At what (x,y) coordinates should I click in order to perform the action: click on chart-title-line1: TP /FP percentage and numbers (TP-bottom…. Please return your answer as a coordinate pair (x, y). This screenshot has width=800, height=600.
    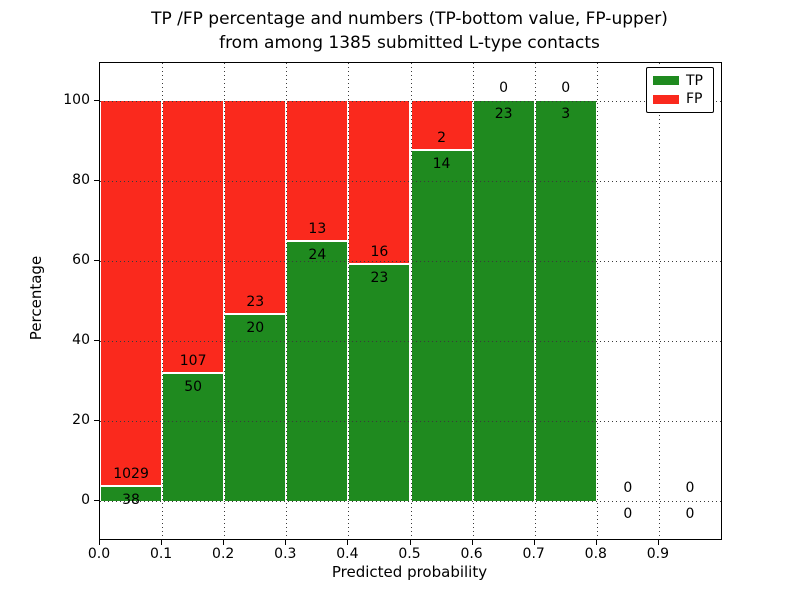
    Looking at the image, I should click on (409, 19).